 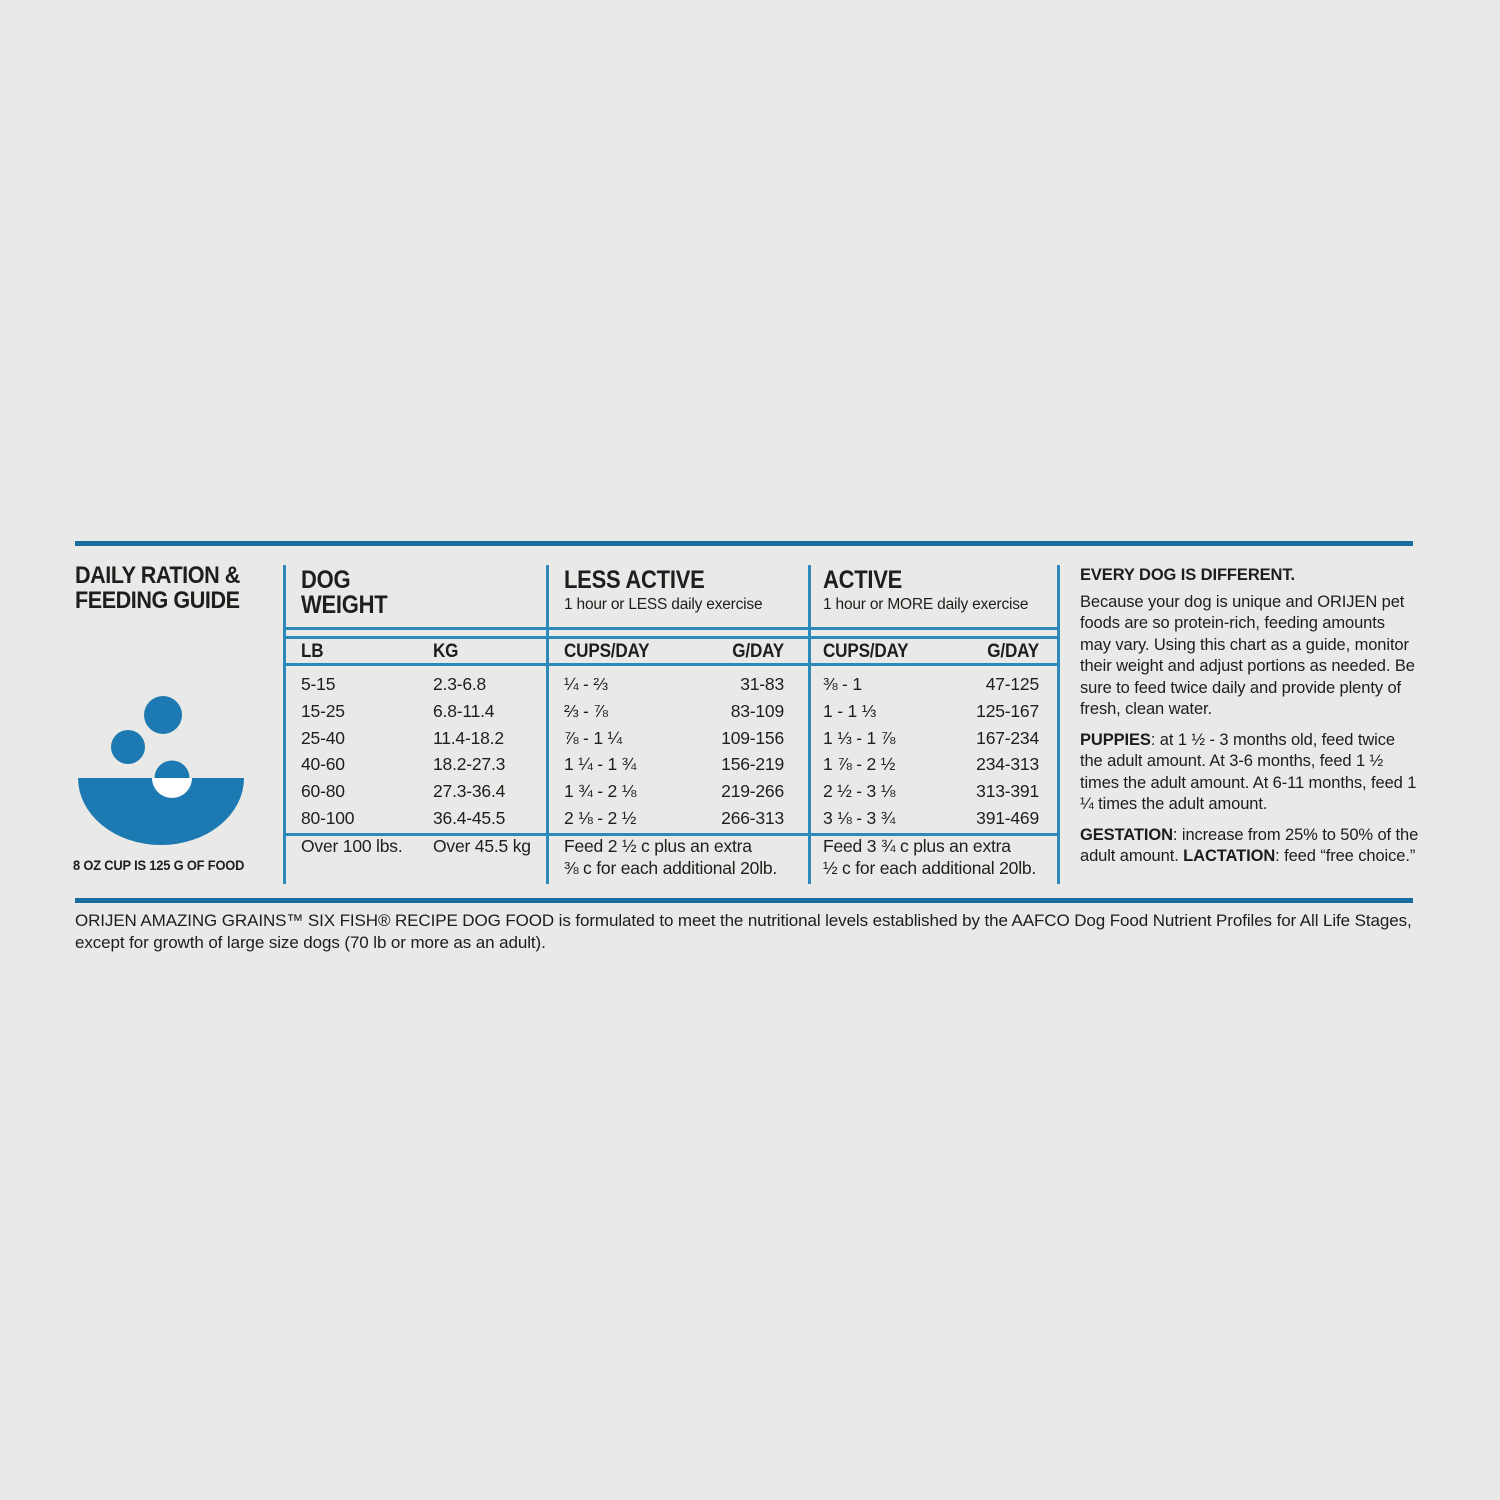 What do you see at coordinates (752, 818) in the screenshot?
I see `cell-g-less-active: 266-313` at bounding box center [752, 818].